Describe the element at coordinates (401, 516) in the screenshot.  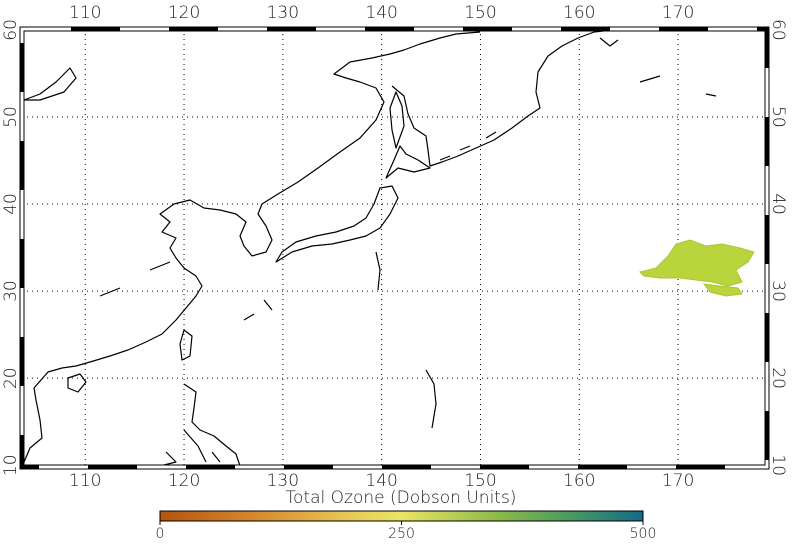
I see `colorbar` at that location.